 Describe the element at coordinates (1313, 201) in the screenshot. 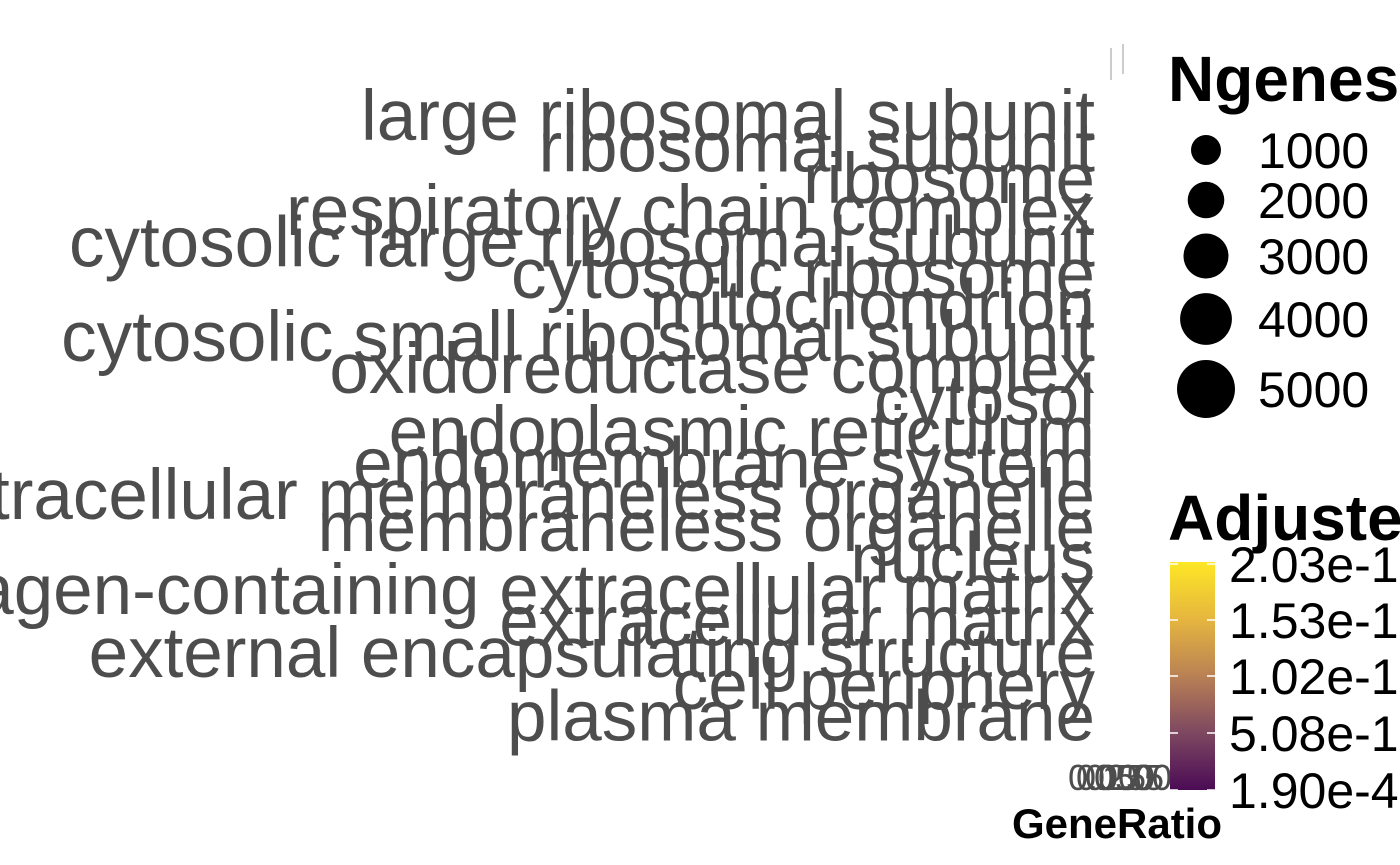

I see `size-legend-label: 2000` at that location.